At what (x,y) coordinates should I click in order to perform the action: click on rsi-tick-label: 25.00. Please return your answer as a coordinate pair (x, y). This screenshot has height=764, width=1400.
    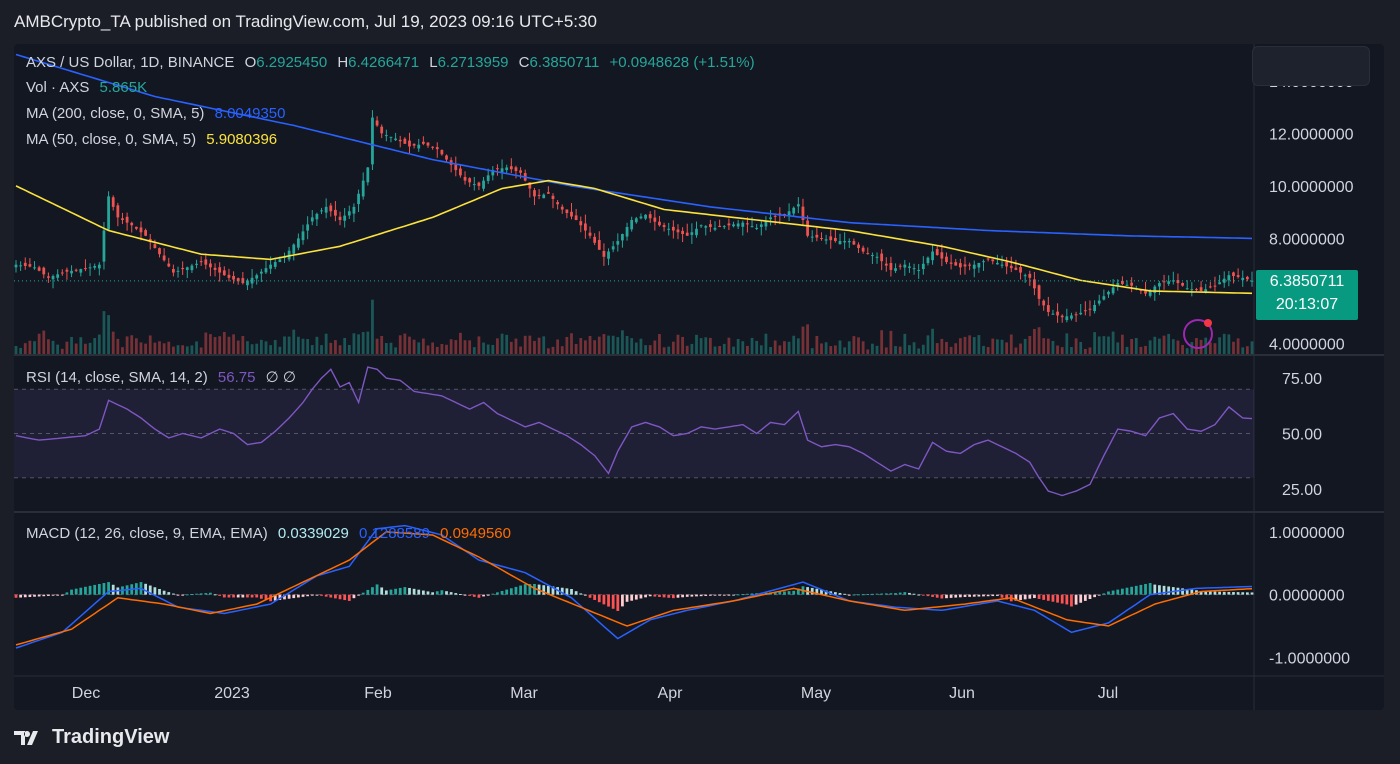
    Looking at the image, I should click on (1302, 490).